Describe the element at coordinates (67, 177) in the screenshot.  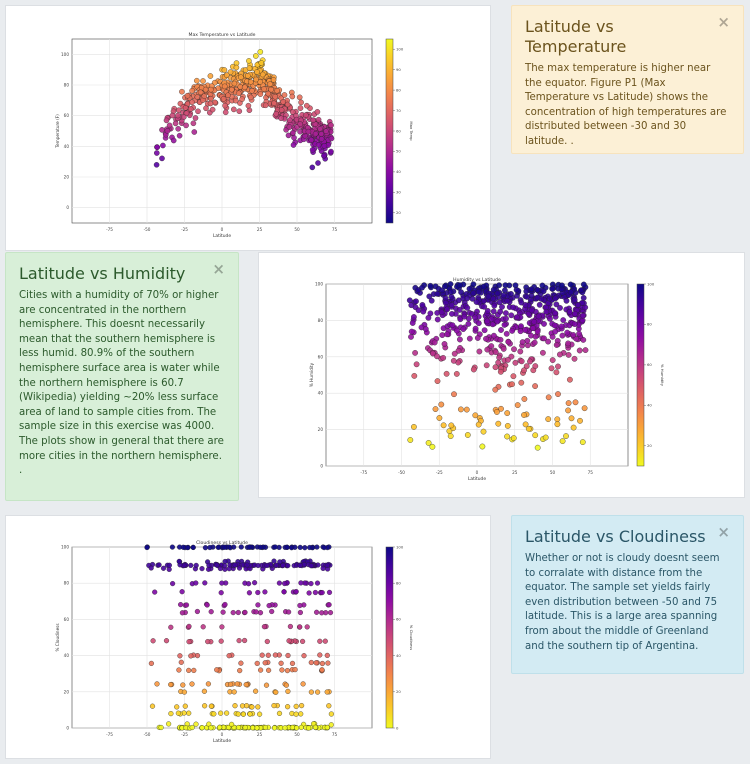
I see `y-tick-label: 20` at that location.